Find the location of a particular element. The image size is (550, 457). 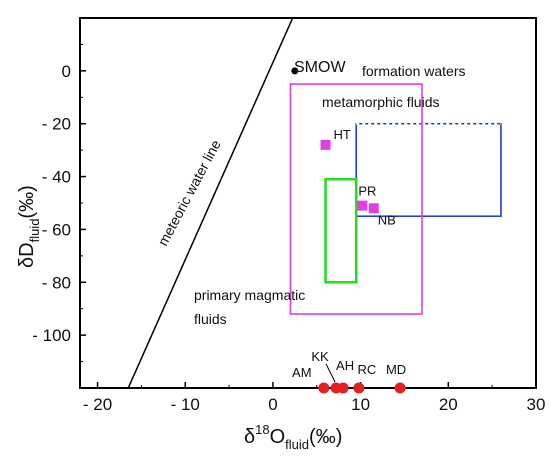

y-title-unit: (‰) is located at coordinates (27, 201).